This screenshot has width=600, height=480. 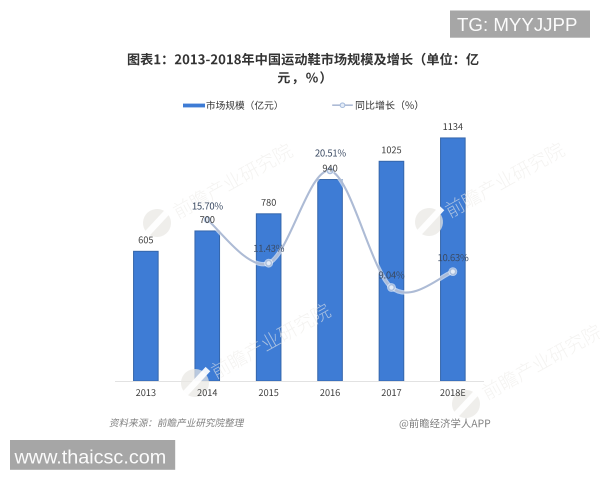 What do you see at coordinates (517, 24) in the screenshot?
I see `svg-text: TG: MYYJJPP` at bounding box center [517, 24].